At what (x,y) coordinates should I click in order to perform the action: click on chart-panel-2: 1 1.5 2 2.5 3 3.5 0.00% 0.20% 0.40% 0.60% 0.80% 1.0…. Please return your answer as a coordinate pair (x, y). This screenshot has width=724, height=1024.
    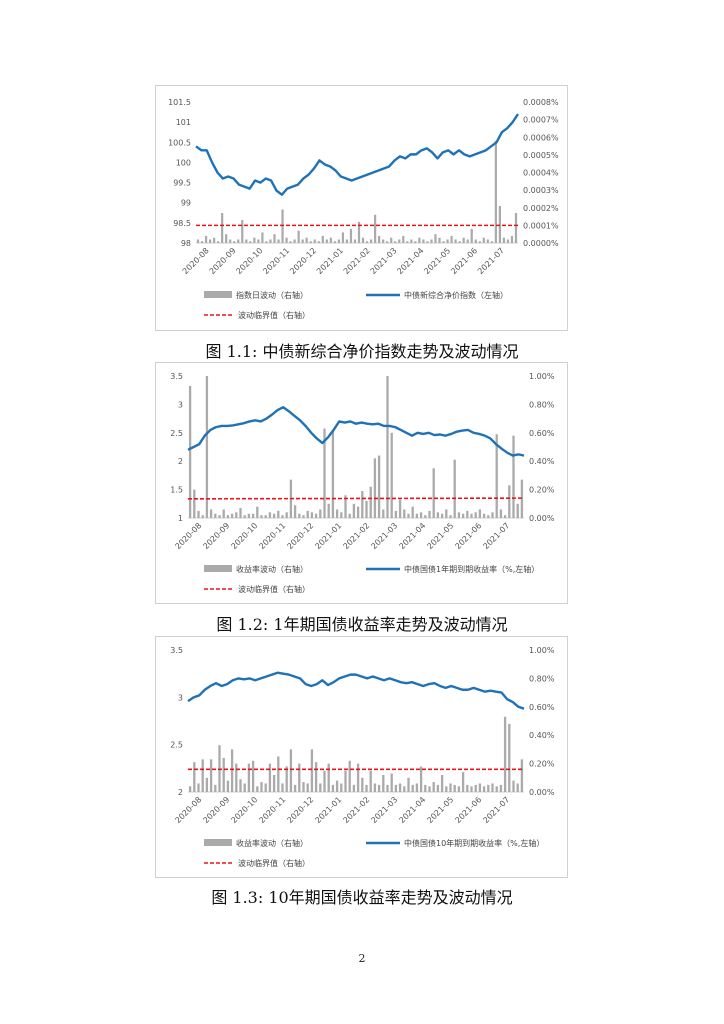
    Looking at the image, I should click on (361, 483).